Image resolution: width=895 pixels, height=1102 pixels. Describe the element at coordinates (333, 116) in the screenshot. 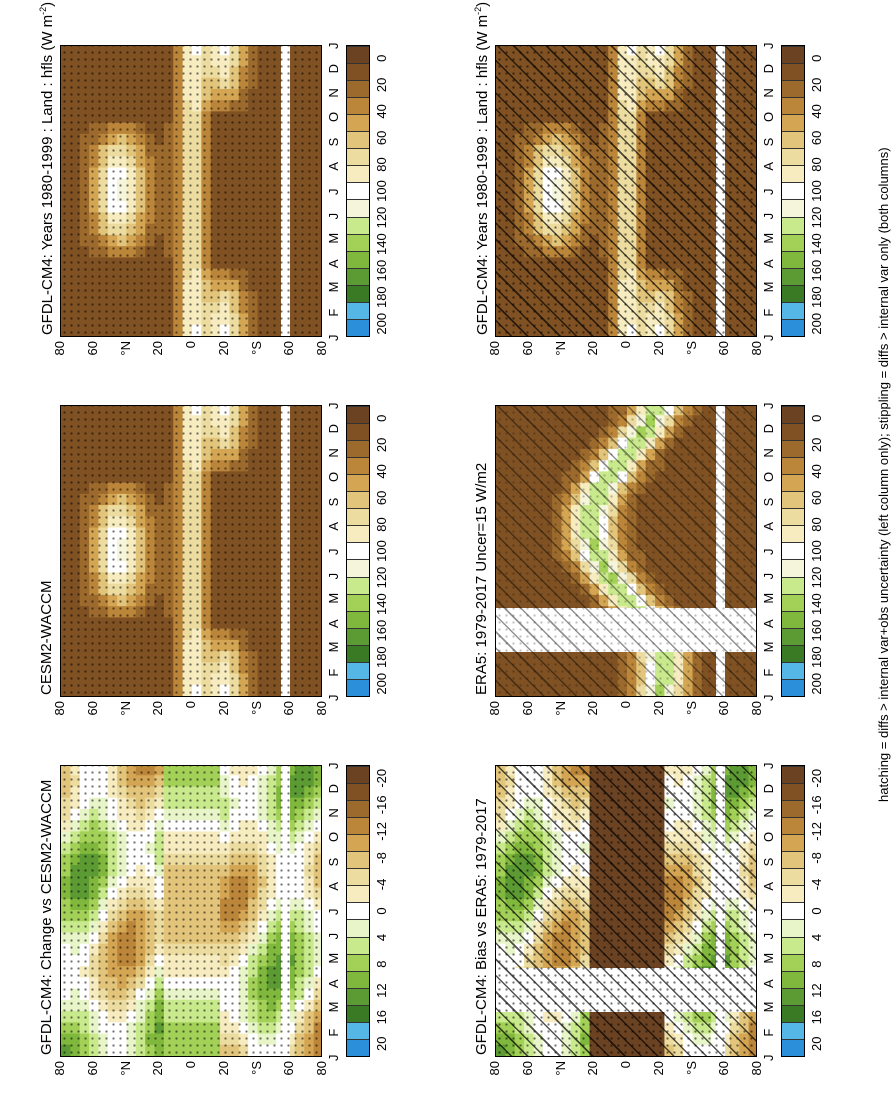

I see `month-tick-label: O` at that location.